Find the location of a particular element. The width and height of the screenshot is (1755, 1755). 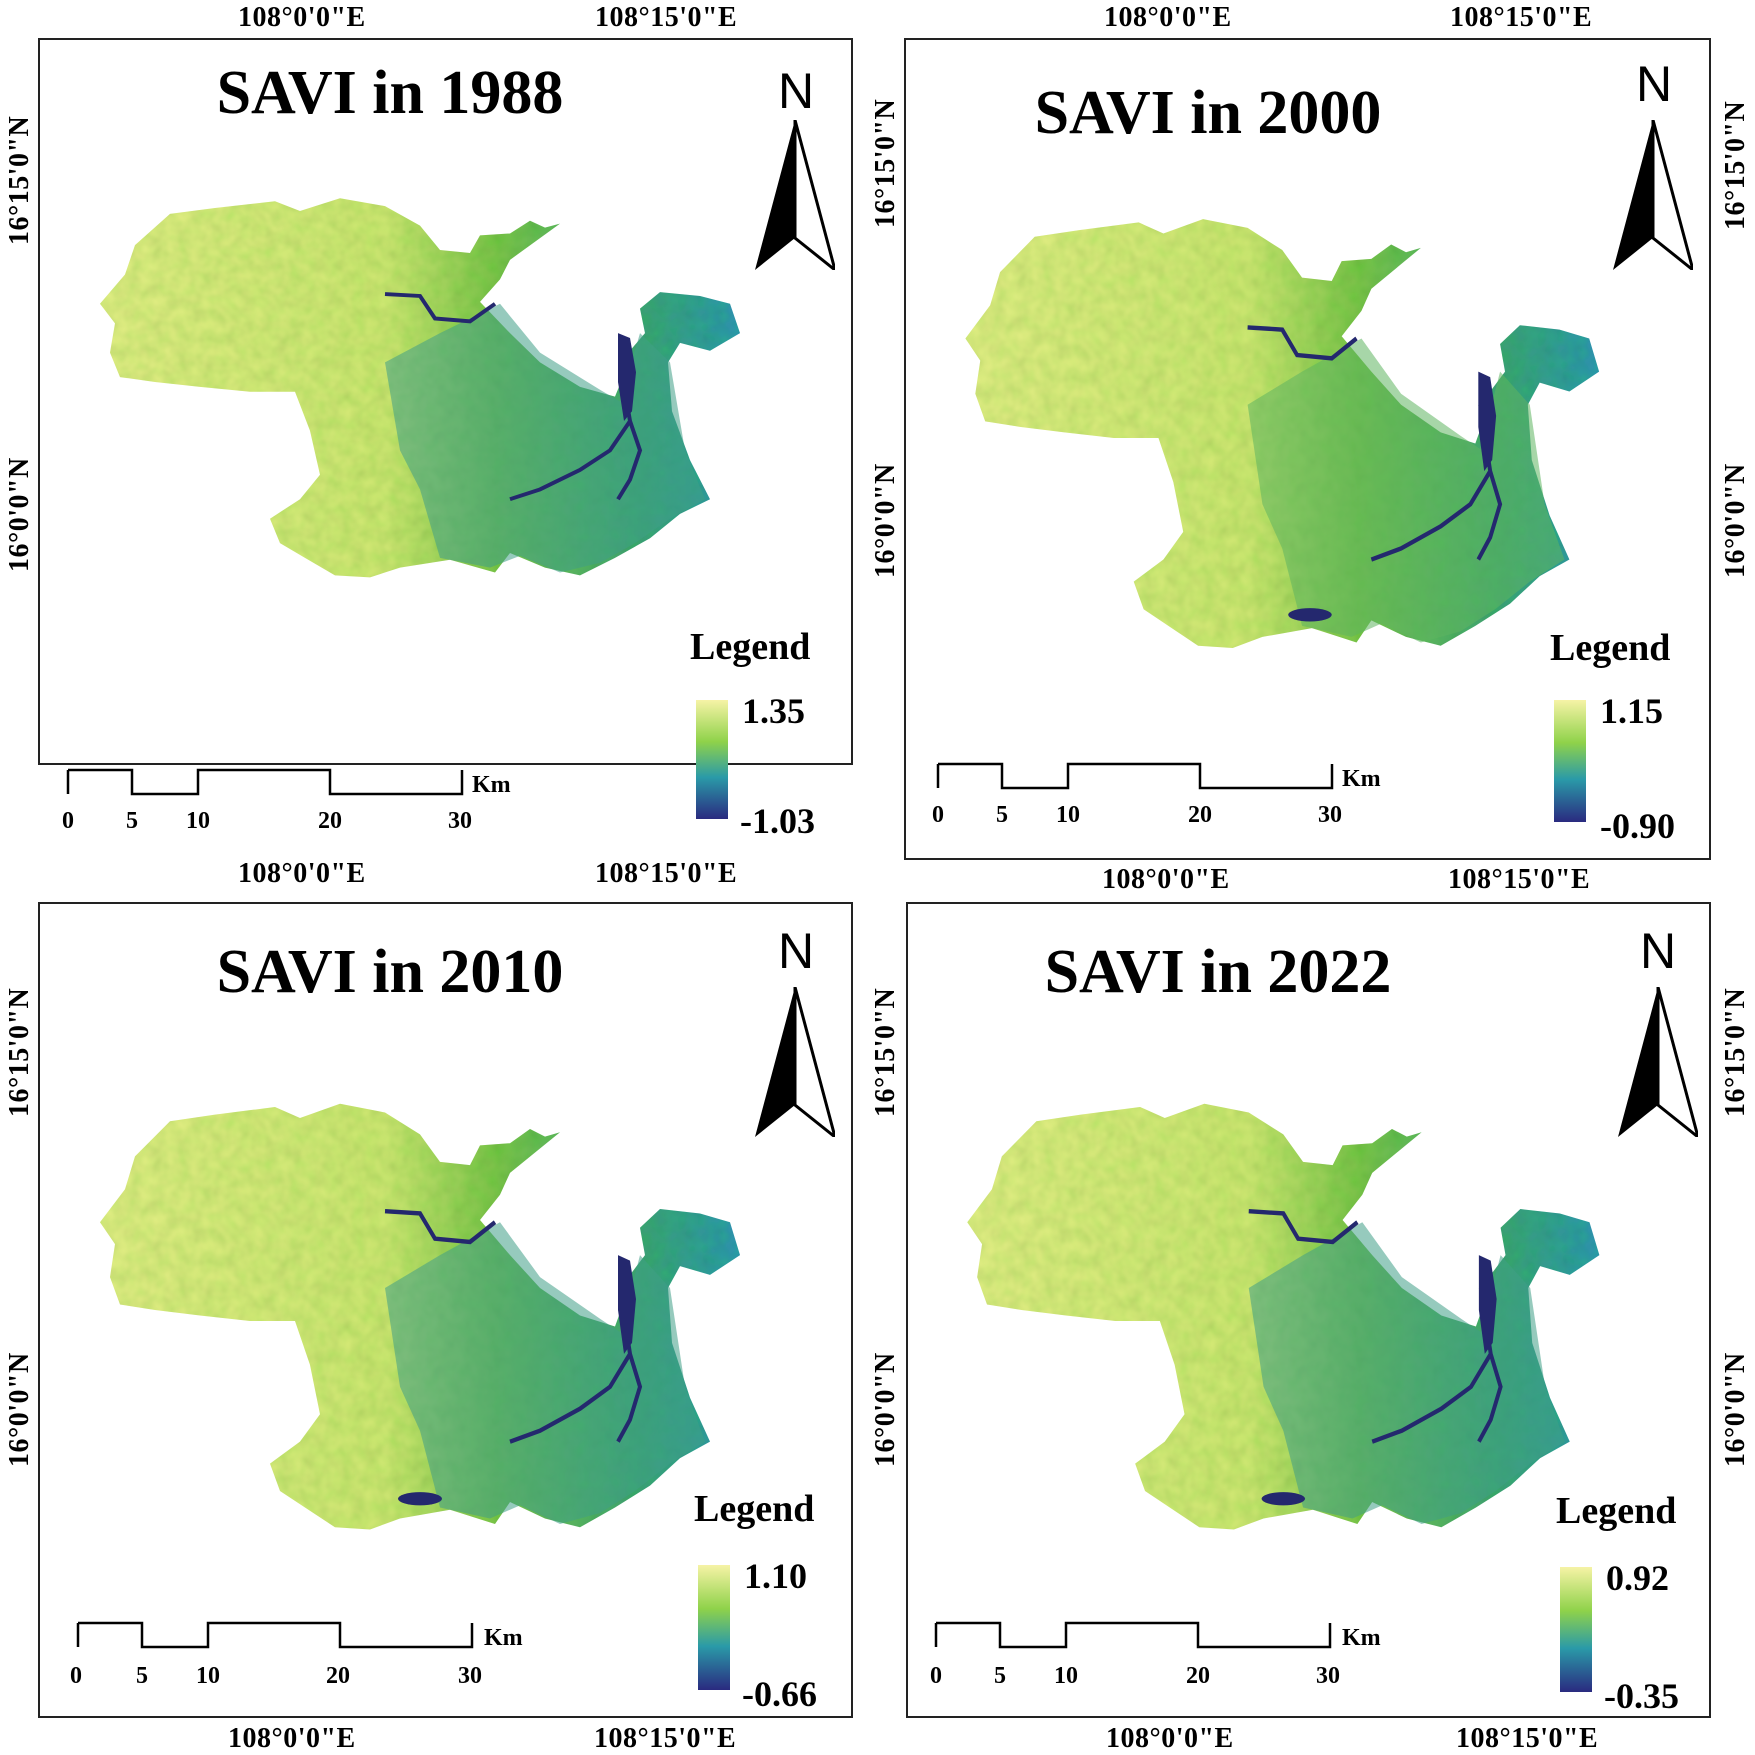

map-title: SAVI in 1988 is located at coordinates (390, 93).